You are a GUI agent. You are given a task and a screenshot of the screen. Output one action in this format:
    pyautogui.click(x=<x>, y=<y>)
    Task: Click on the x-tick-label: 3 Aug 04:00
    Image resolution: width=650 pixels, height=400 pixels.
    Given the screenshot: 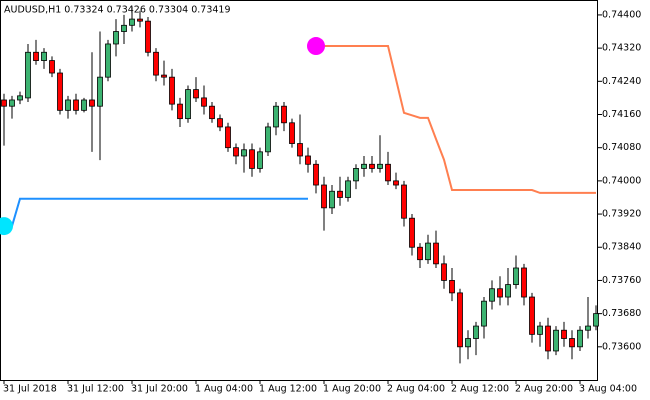 What is the action you would take?
    pyautogui.click(x=608, y=389)
    